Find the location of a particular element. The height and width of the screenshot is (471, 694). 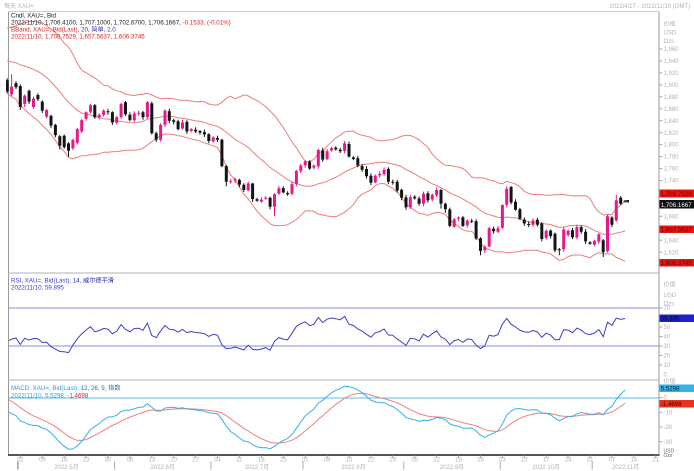

svg-text: 21 is located at coordinates (655, 461).